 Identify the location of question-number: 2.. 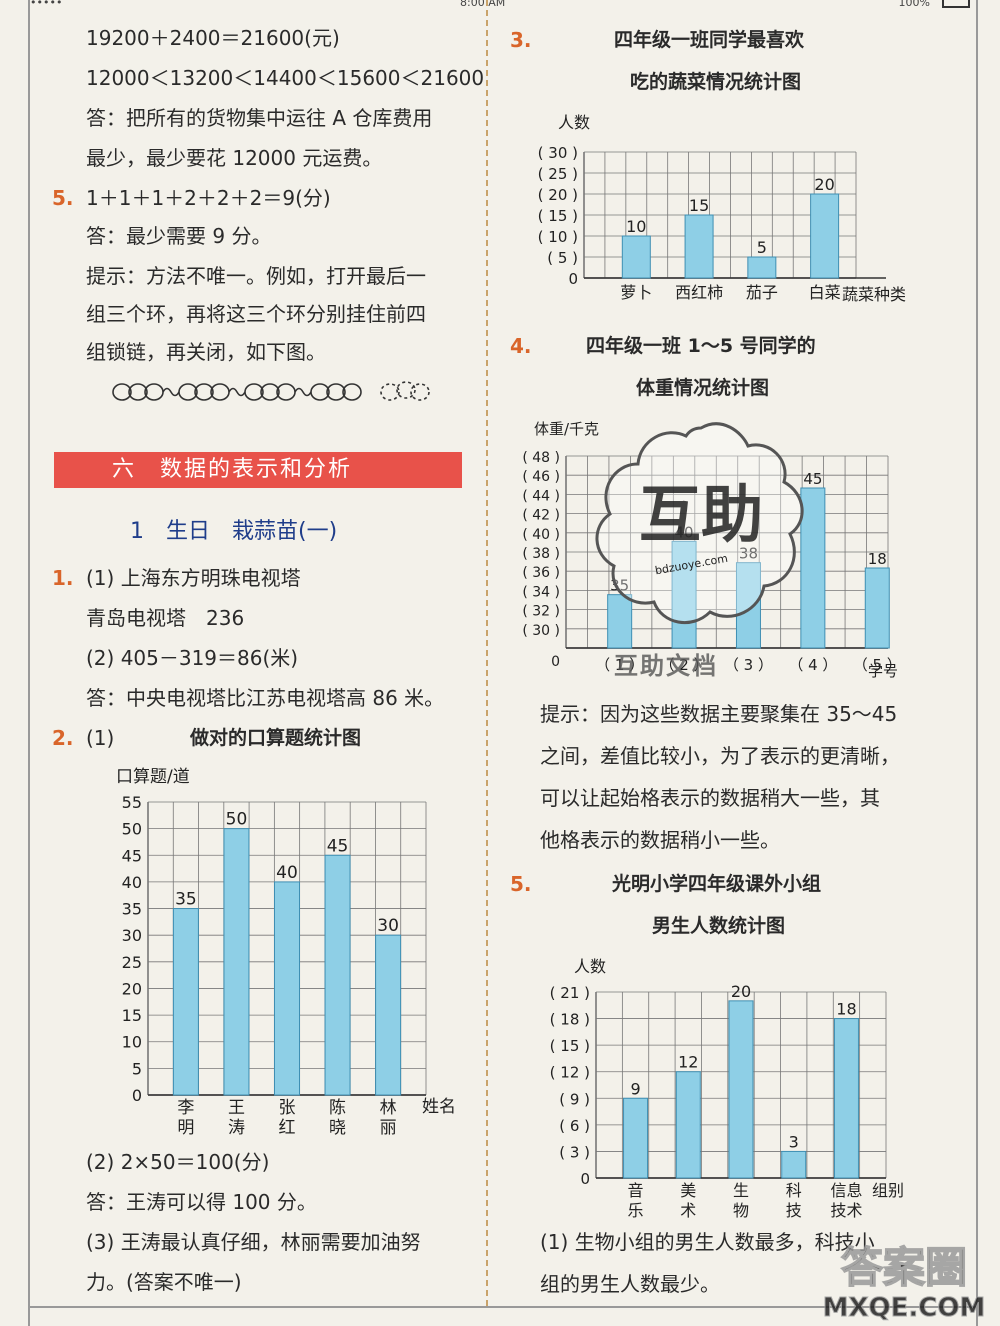
(63, 738).